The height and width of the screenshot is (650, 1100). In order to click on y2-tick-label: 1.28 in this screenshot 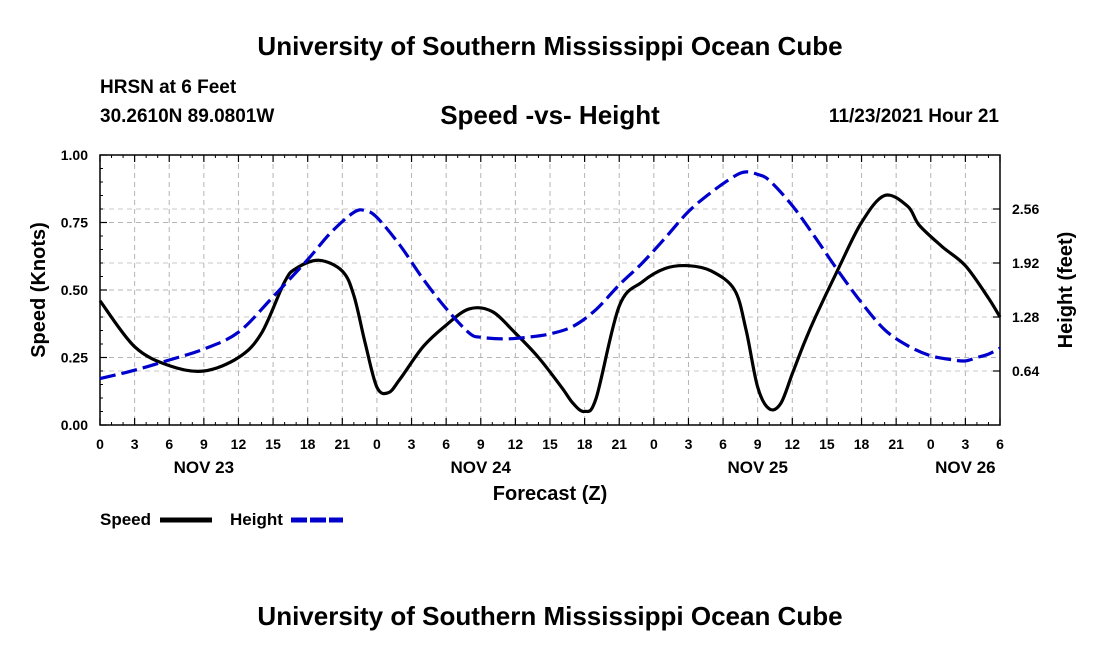, I will do `click(1025, 317)`.